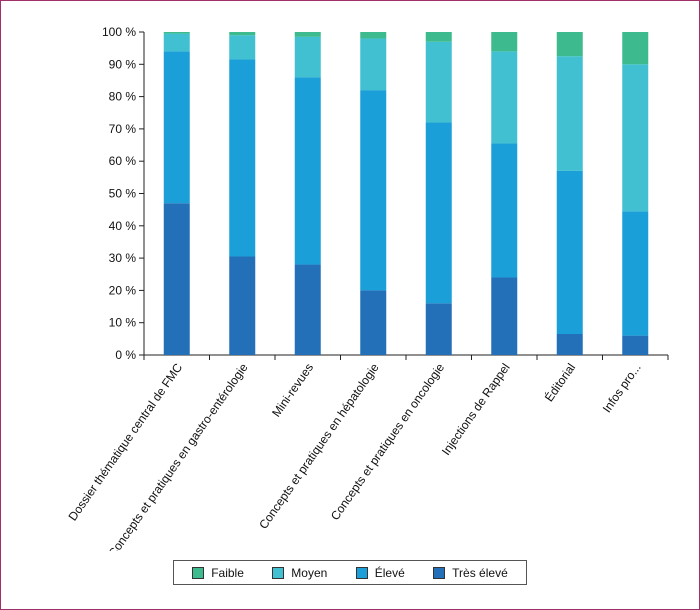  Describe the element at coordinates (119, 32) in the screenshot. I see `y-tick-label: 100 %` at that location.